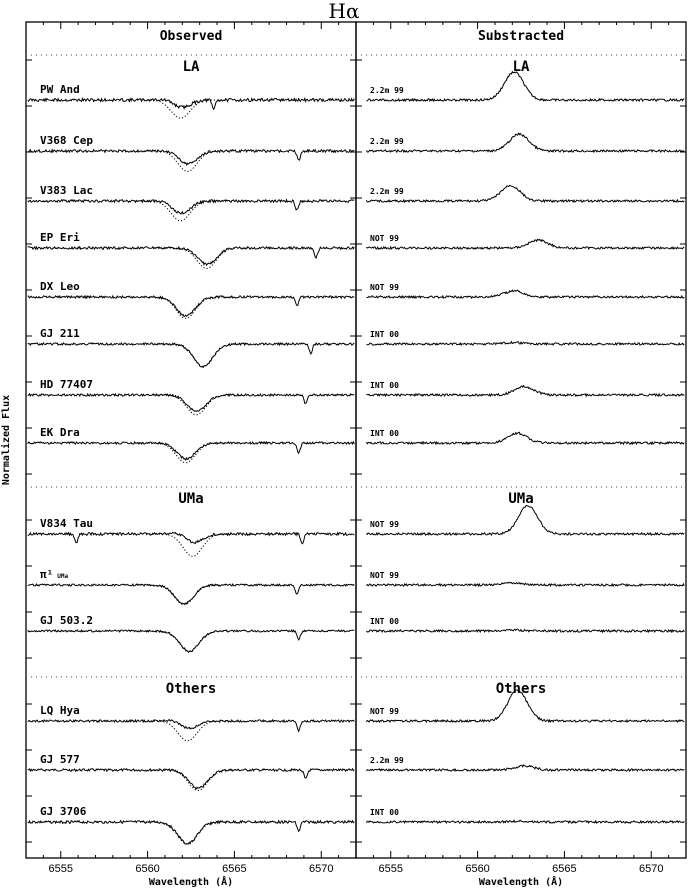 The image size is (689, 891). I want to click on observed-group-label-bg-uma, so click(191, 498).